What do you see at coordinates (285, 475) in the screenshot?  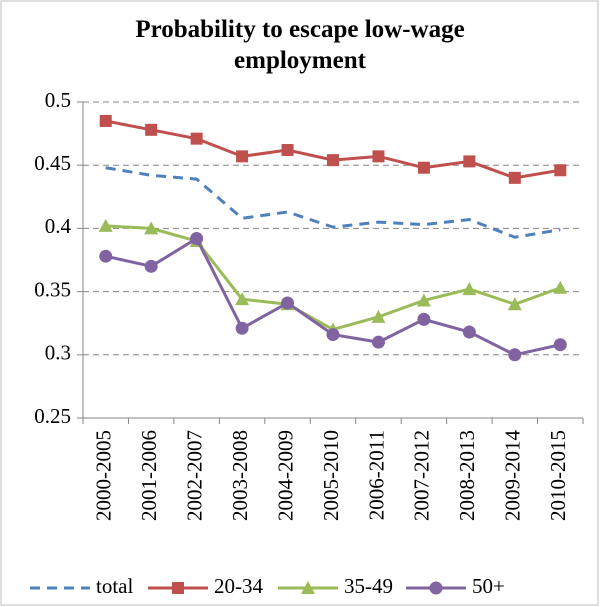 I see `x-tick-label: 2004-2009` at bounding box center [285, 475].